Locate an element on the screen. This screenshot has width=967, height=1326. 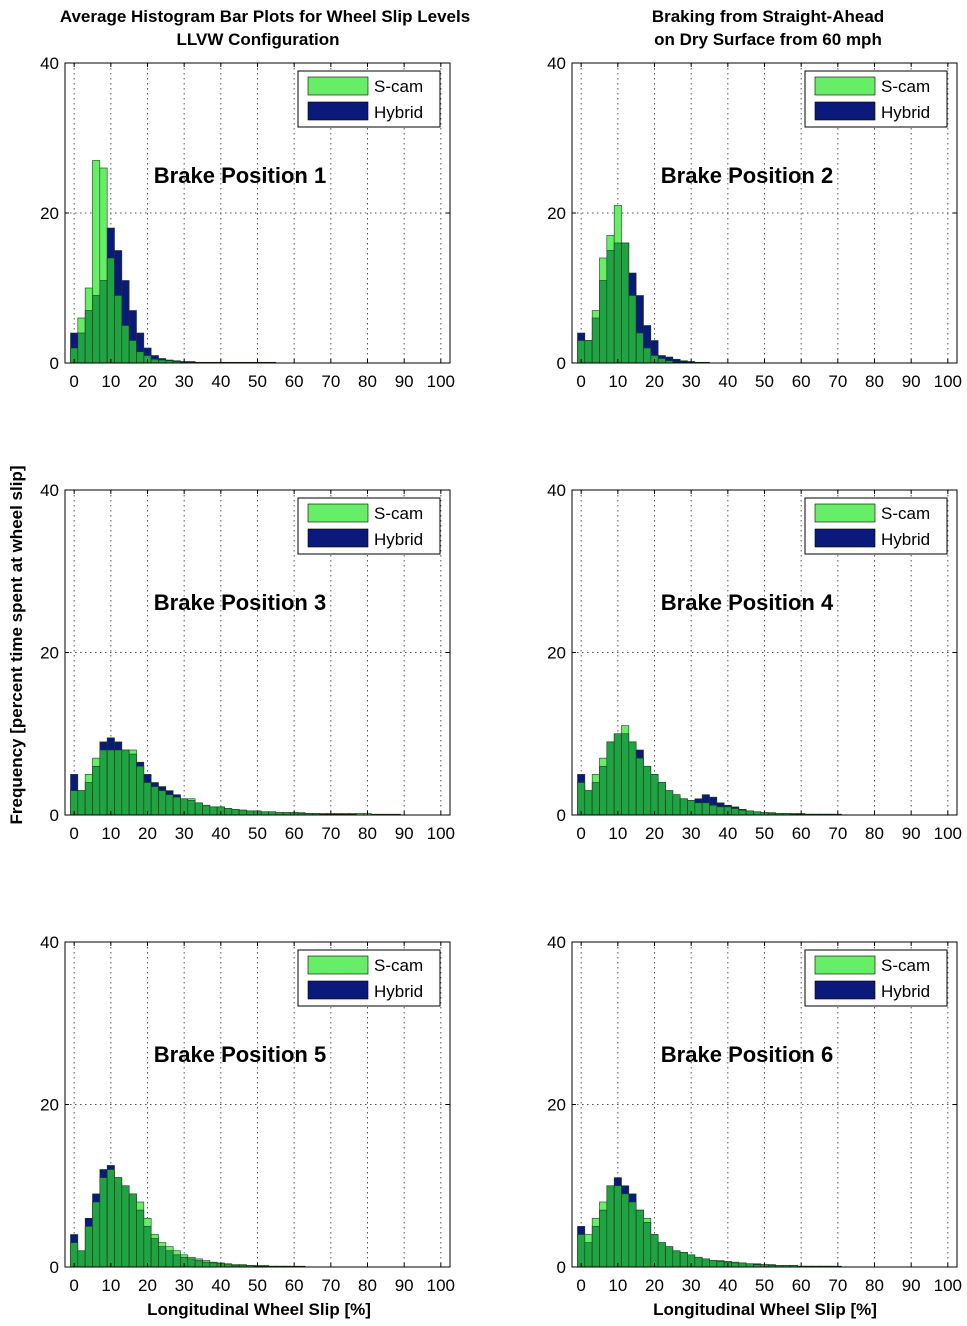
x-tick-label: 90 is located at coordinates (911, 1285).